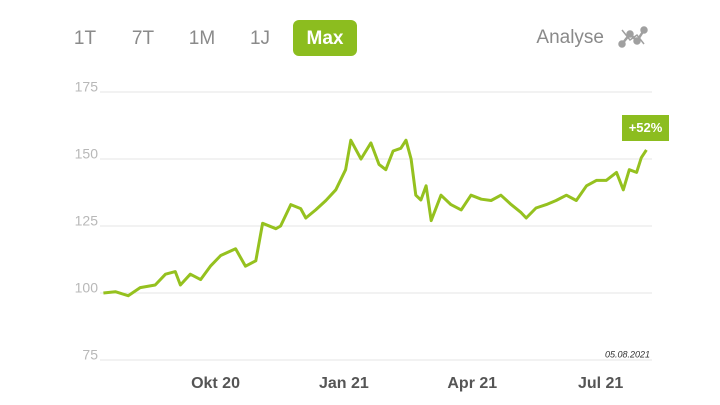 The image size is (720, 405). What do you see at coordinates (90, 355) in the screenshot?
I see `y-tick-label: 75` at bounding box center [90, 355].